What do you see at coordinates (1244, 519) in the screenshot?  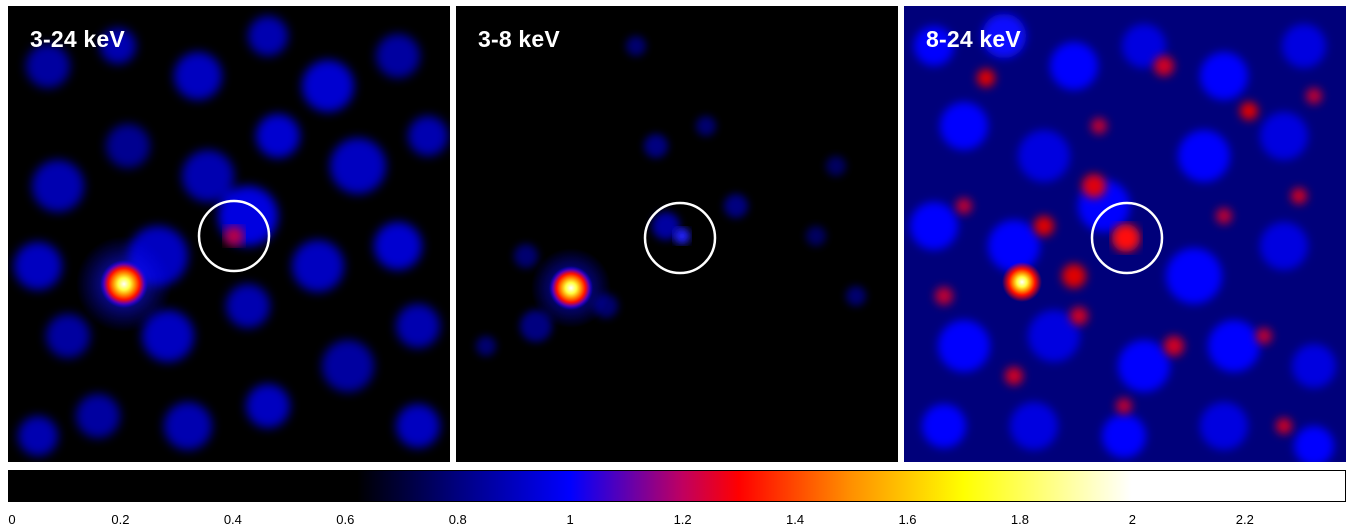 I see `colorbar-tick-label: 2.2` at bounding box center [1244, 519].